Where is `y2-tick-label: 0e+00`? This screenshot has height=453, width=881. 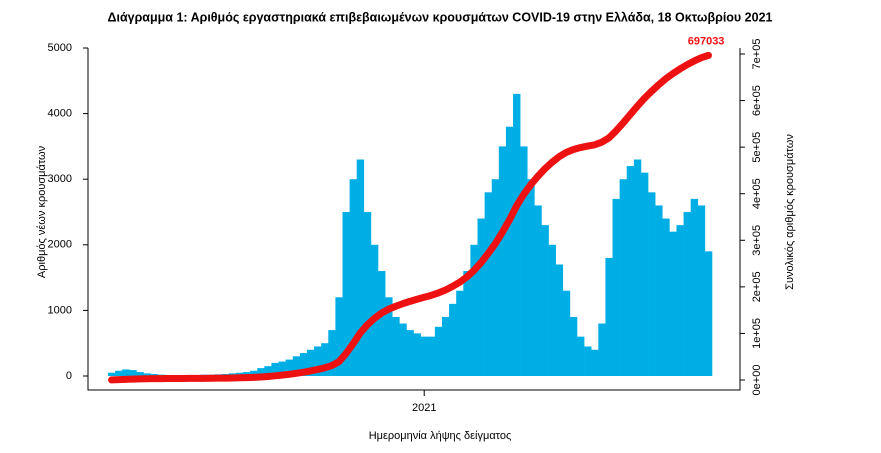 y2-tick-label: 0e+00 is located at coordinates (757, 380).